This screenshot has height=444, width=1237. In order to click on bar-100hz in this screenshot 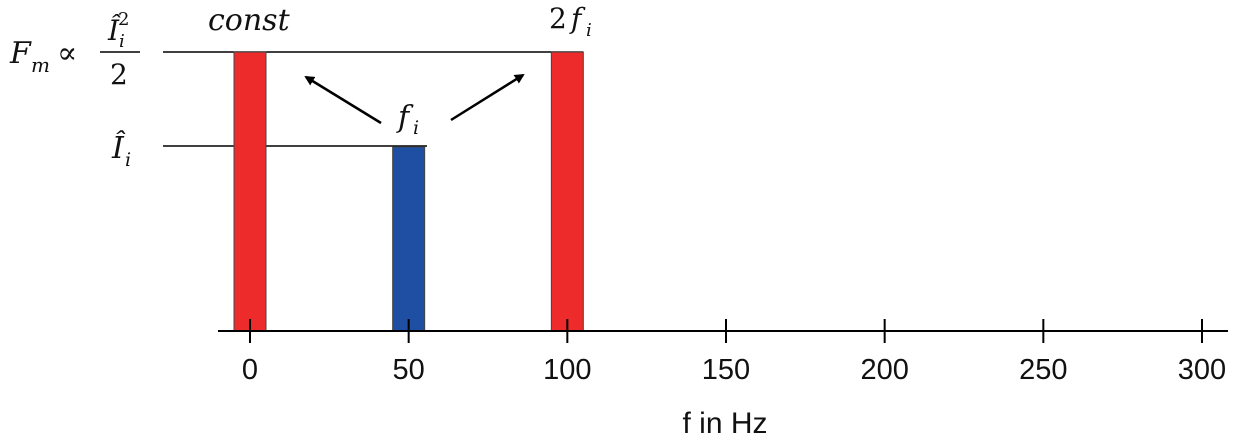, I will do `click(567, 191)`.